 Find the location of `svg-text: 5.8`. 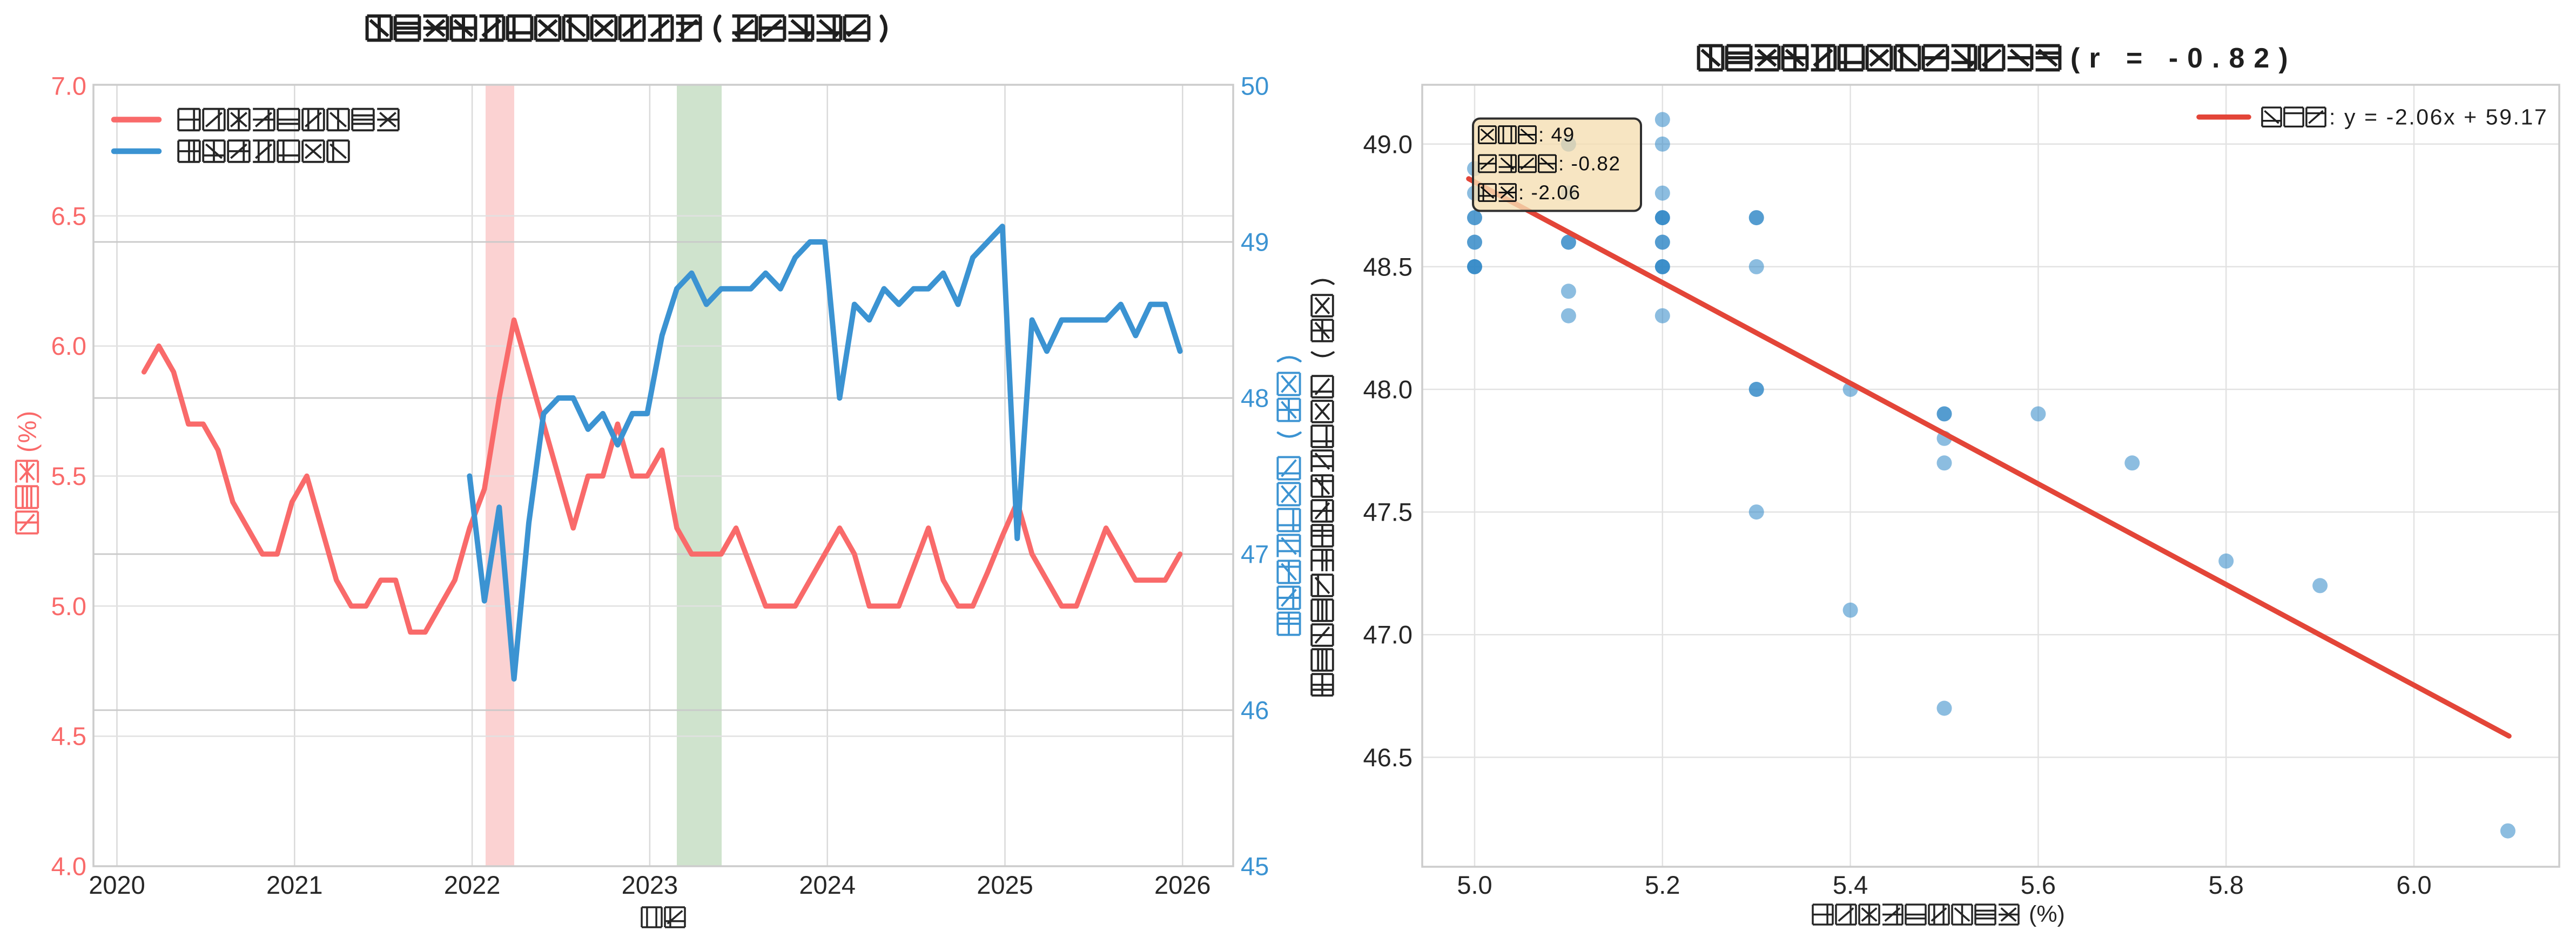

svg-text: 5.8 is located at coordinates (2226, 885).